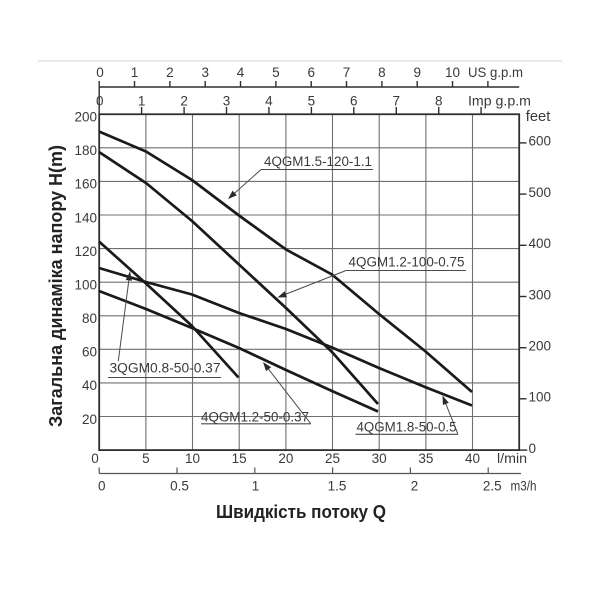  Describe the element at coordinates (512, 458) in the screenshot. I see `svg-text: l/min` at that location.